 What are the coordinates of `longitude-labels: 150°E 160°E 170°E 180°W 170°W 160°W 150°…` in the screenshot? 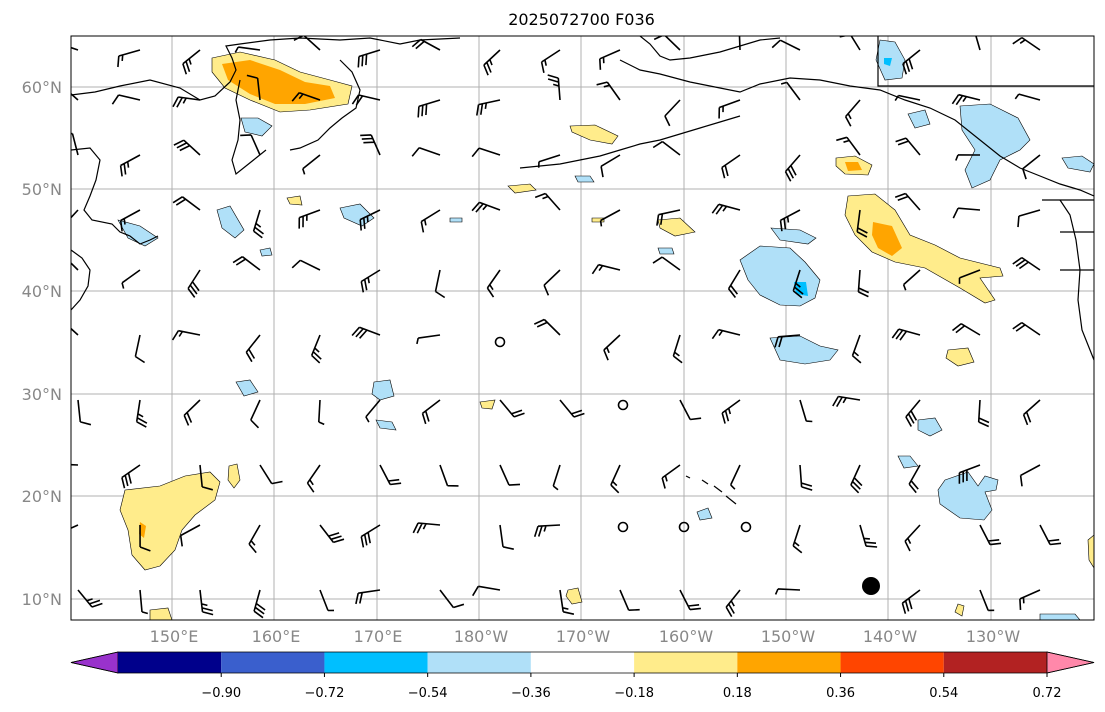 It's located at (585, 636).